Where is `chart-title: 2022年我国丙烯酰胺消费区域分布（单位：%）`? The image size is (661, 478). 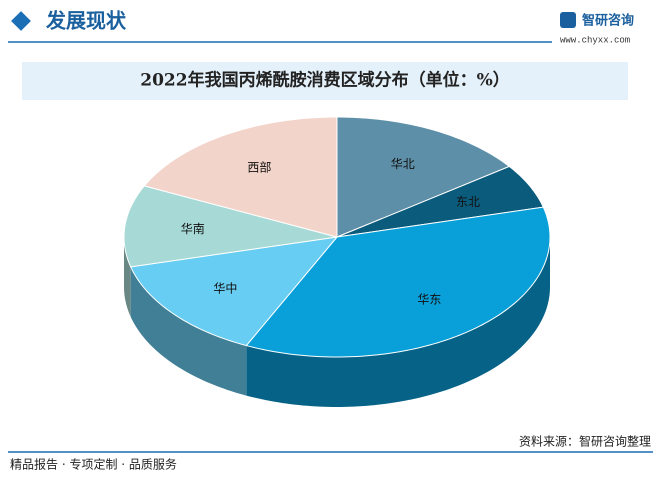
chart-title: 2022年我国丙烯酰胺消费区域分布（单位：%） is located at coordinates (324, 80).